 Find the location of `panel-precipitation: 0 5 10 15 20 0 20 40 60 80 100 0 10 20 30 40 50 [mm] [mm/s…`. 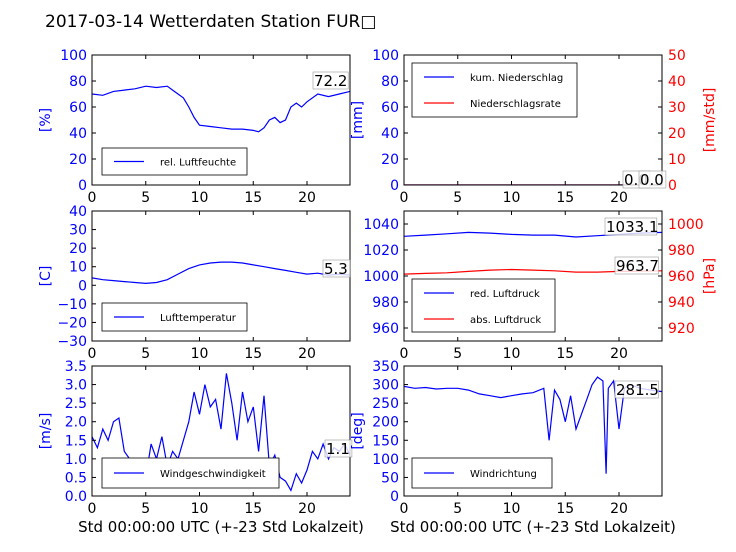

panel-precipitation: 0 5 10 15 20 0 20 40 60 80 100 0 10 20 30 40 50 [mm] [mm/s… is located at coordinates (534, 127).